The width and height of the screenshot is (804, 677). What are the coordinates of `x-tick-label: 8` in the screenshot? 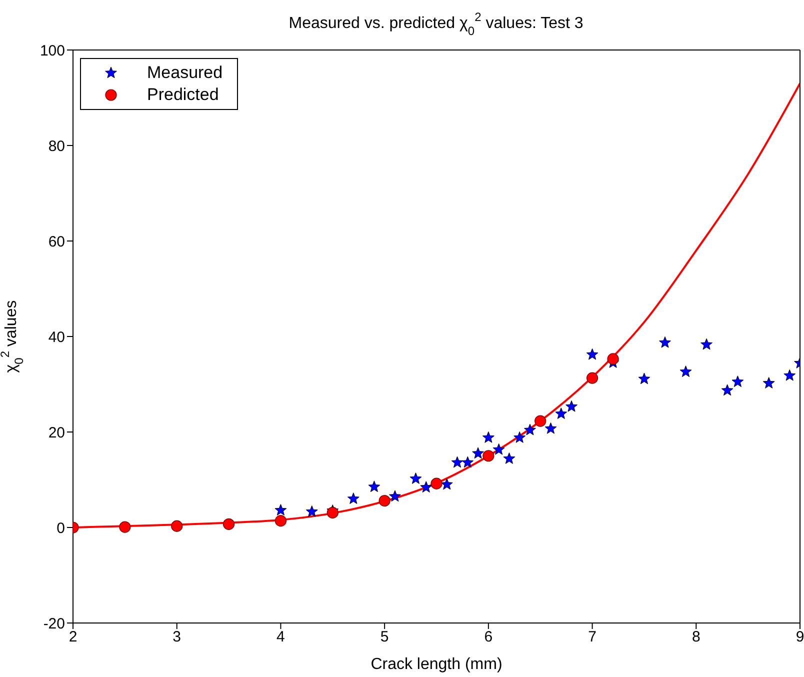 It's located at (696, 637).